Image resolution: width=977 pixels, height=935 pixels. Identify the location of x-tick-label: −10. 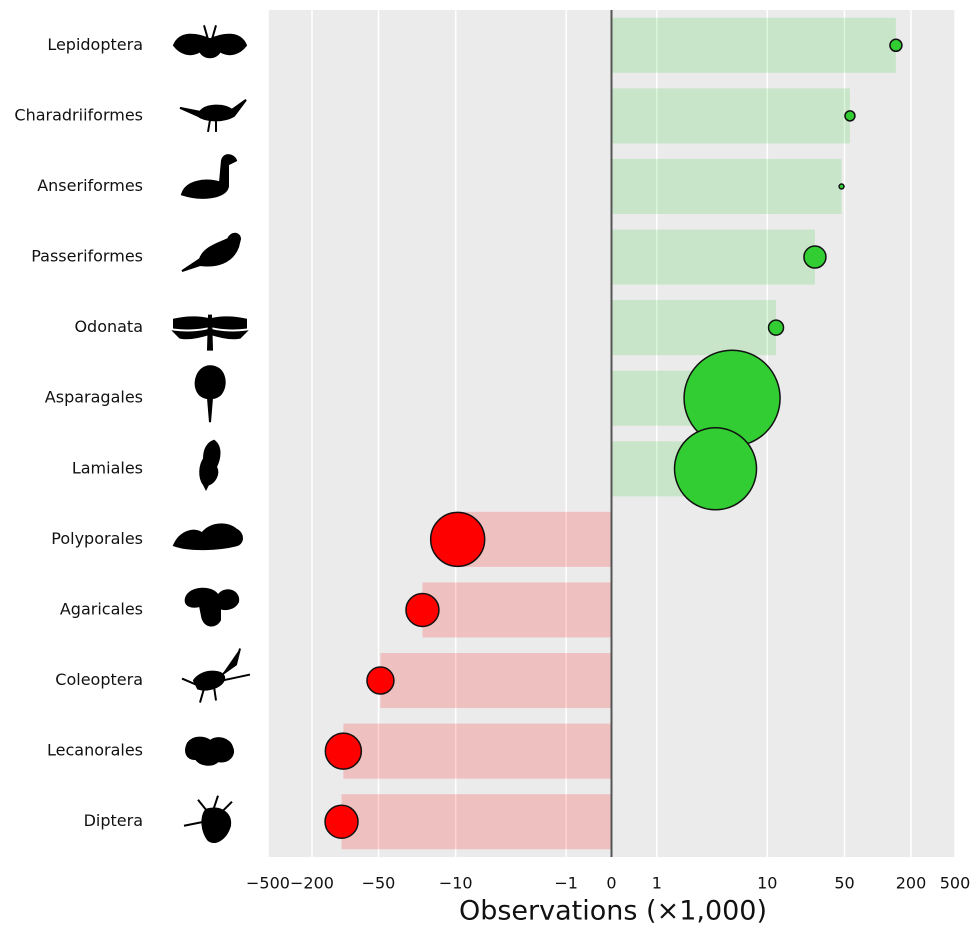
(456, 883).